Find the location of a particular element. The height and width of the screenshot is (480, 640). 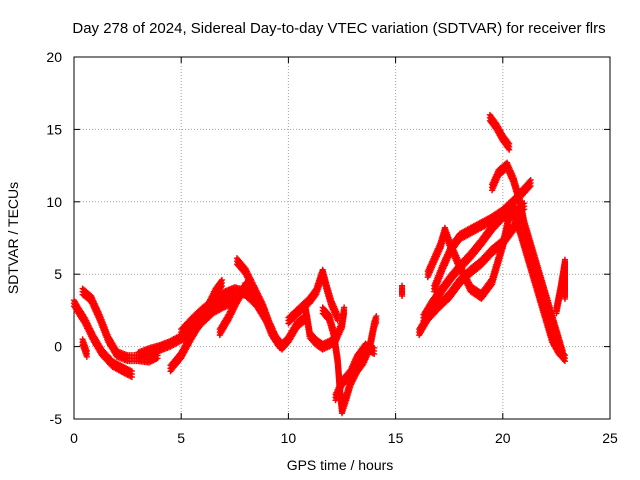

x-tick-label: 20 is located at coordinates (503, 438).